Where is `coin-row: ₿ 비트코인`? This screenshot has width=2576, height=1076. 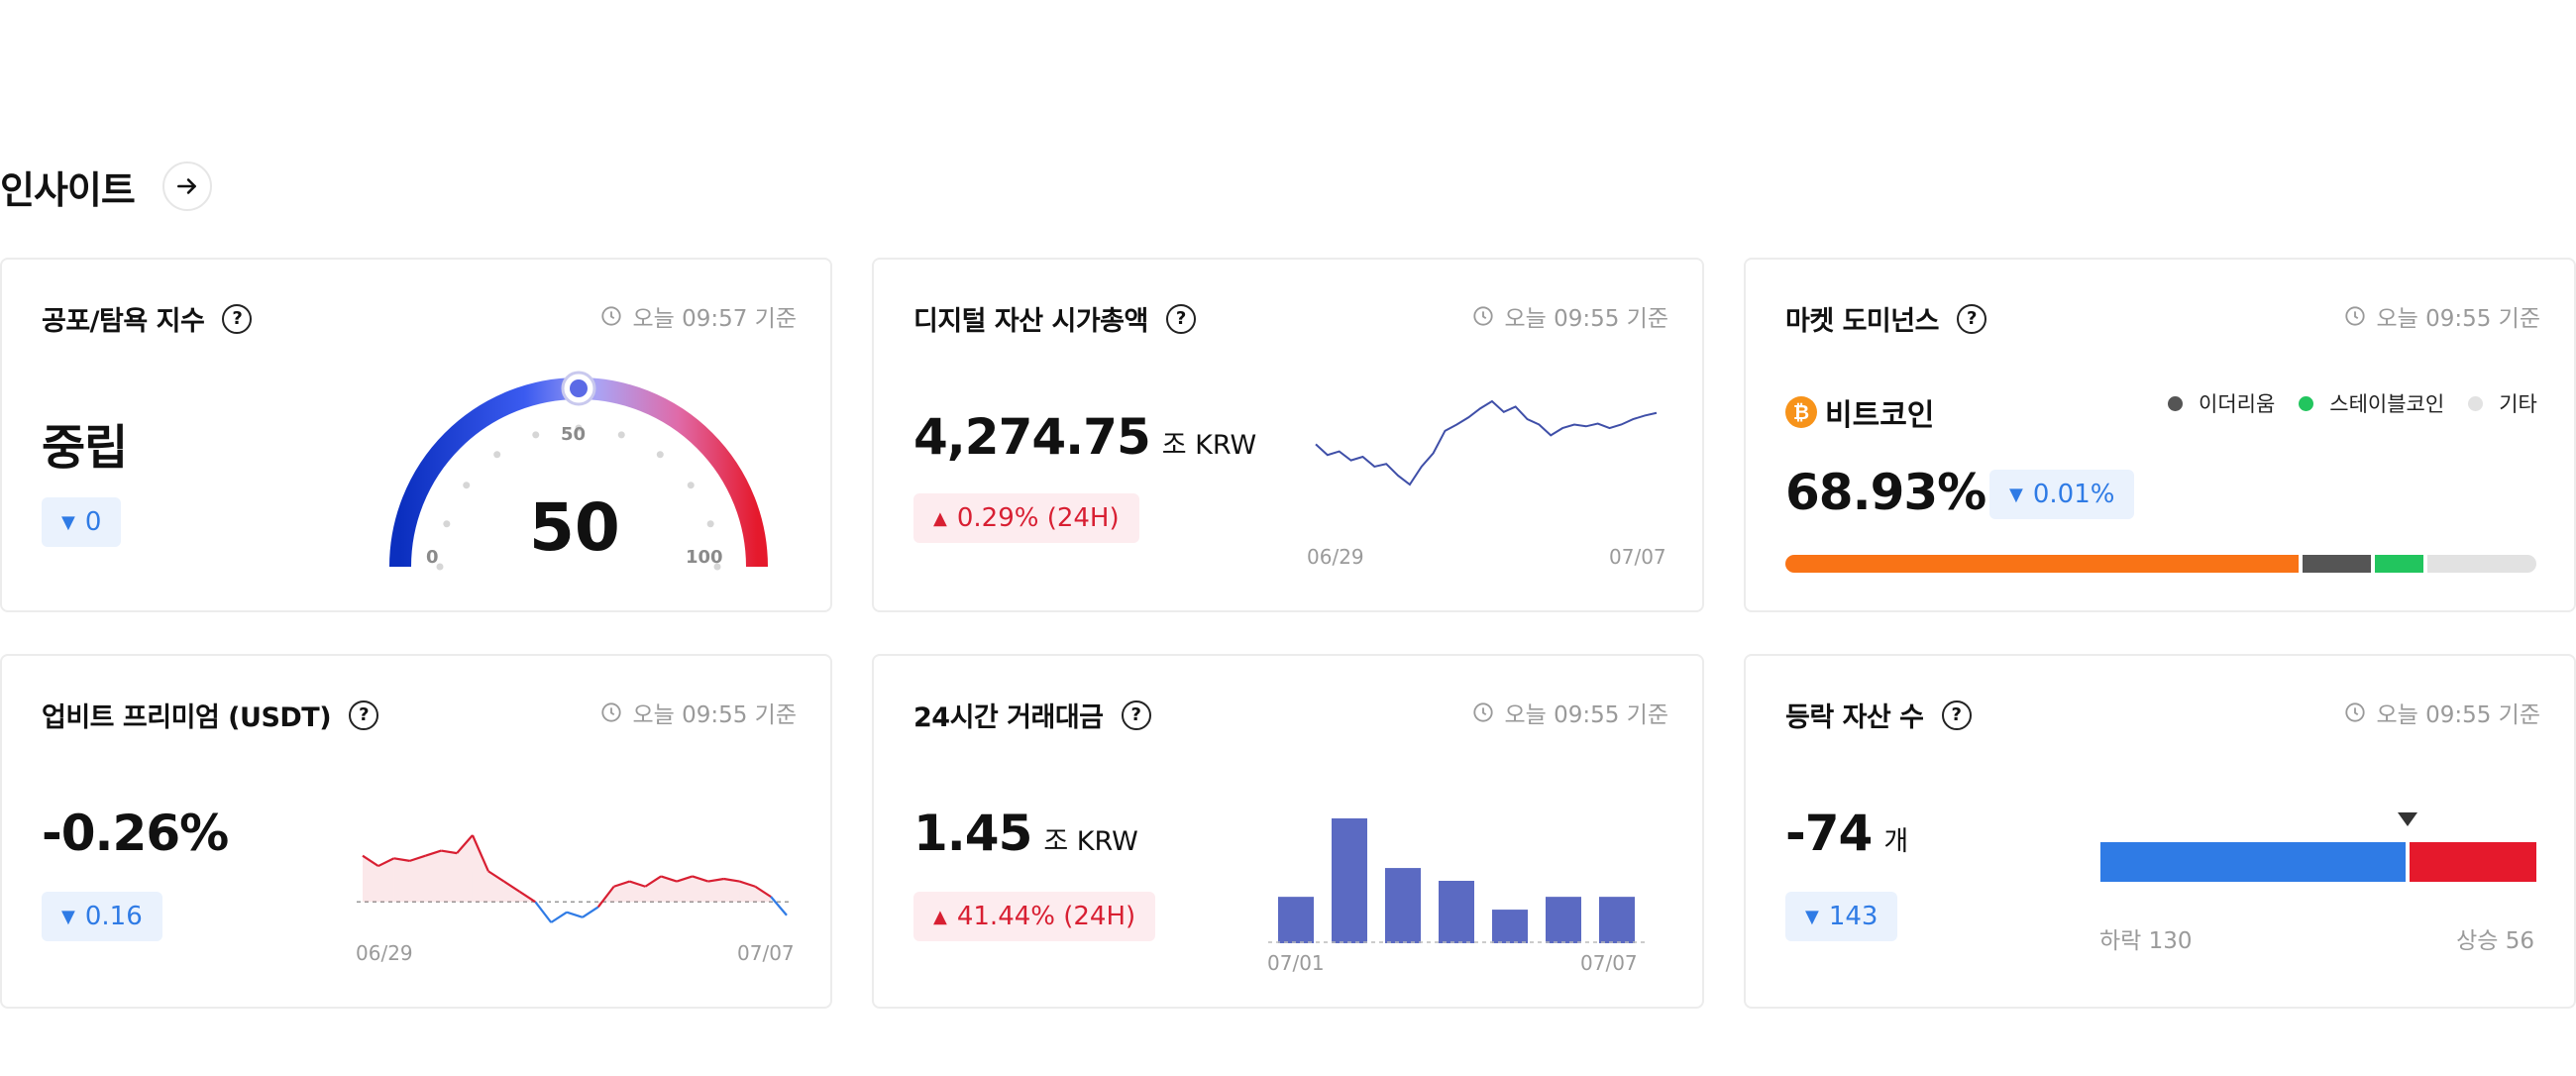 coin-row: ₿ 비트코인 is located at coordinates (1860, 412).